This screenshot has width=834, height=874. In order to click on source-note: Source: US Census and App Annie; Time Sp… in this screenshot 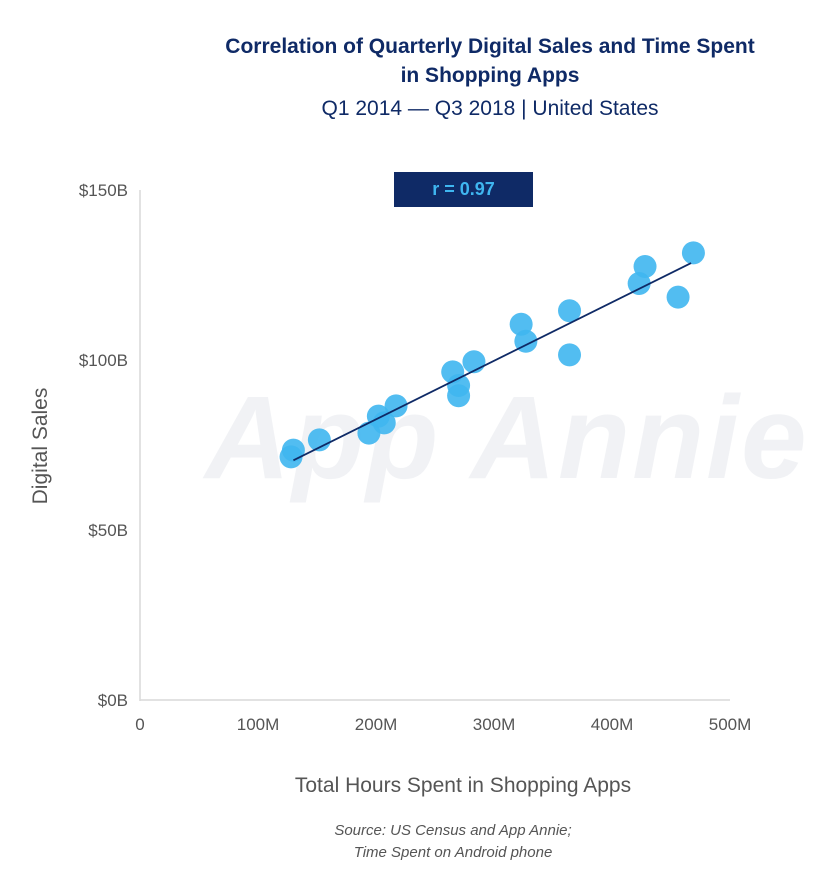, I will do `click(453, 842)`.